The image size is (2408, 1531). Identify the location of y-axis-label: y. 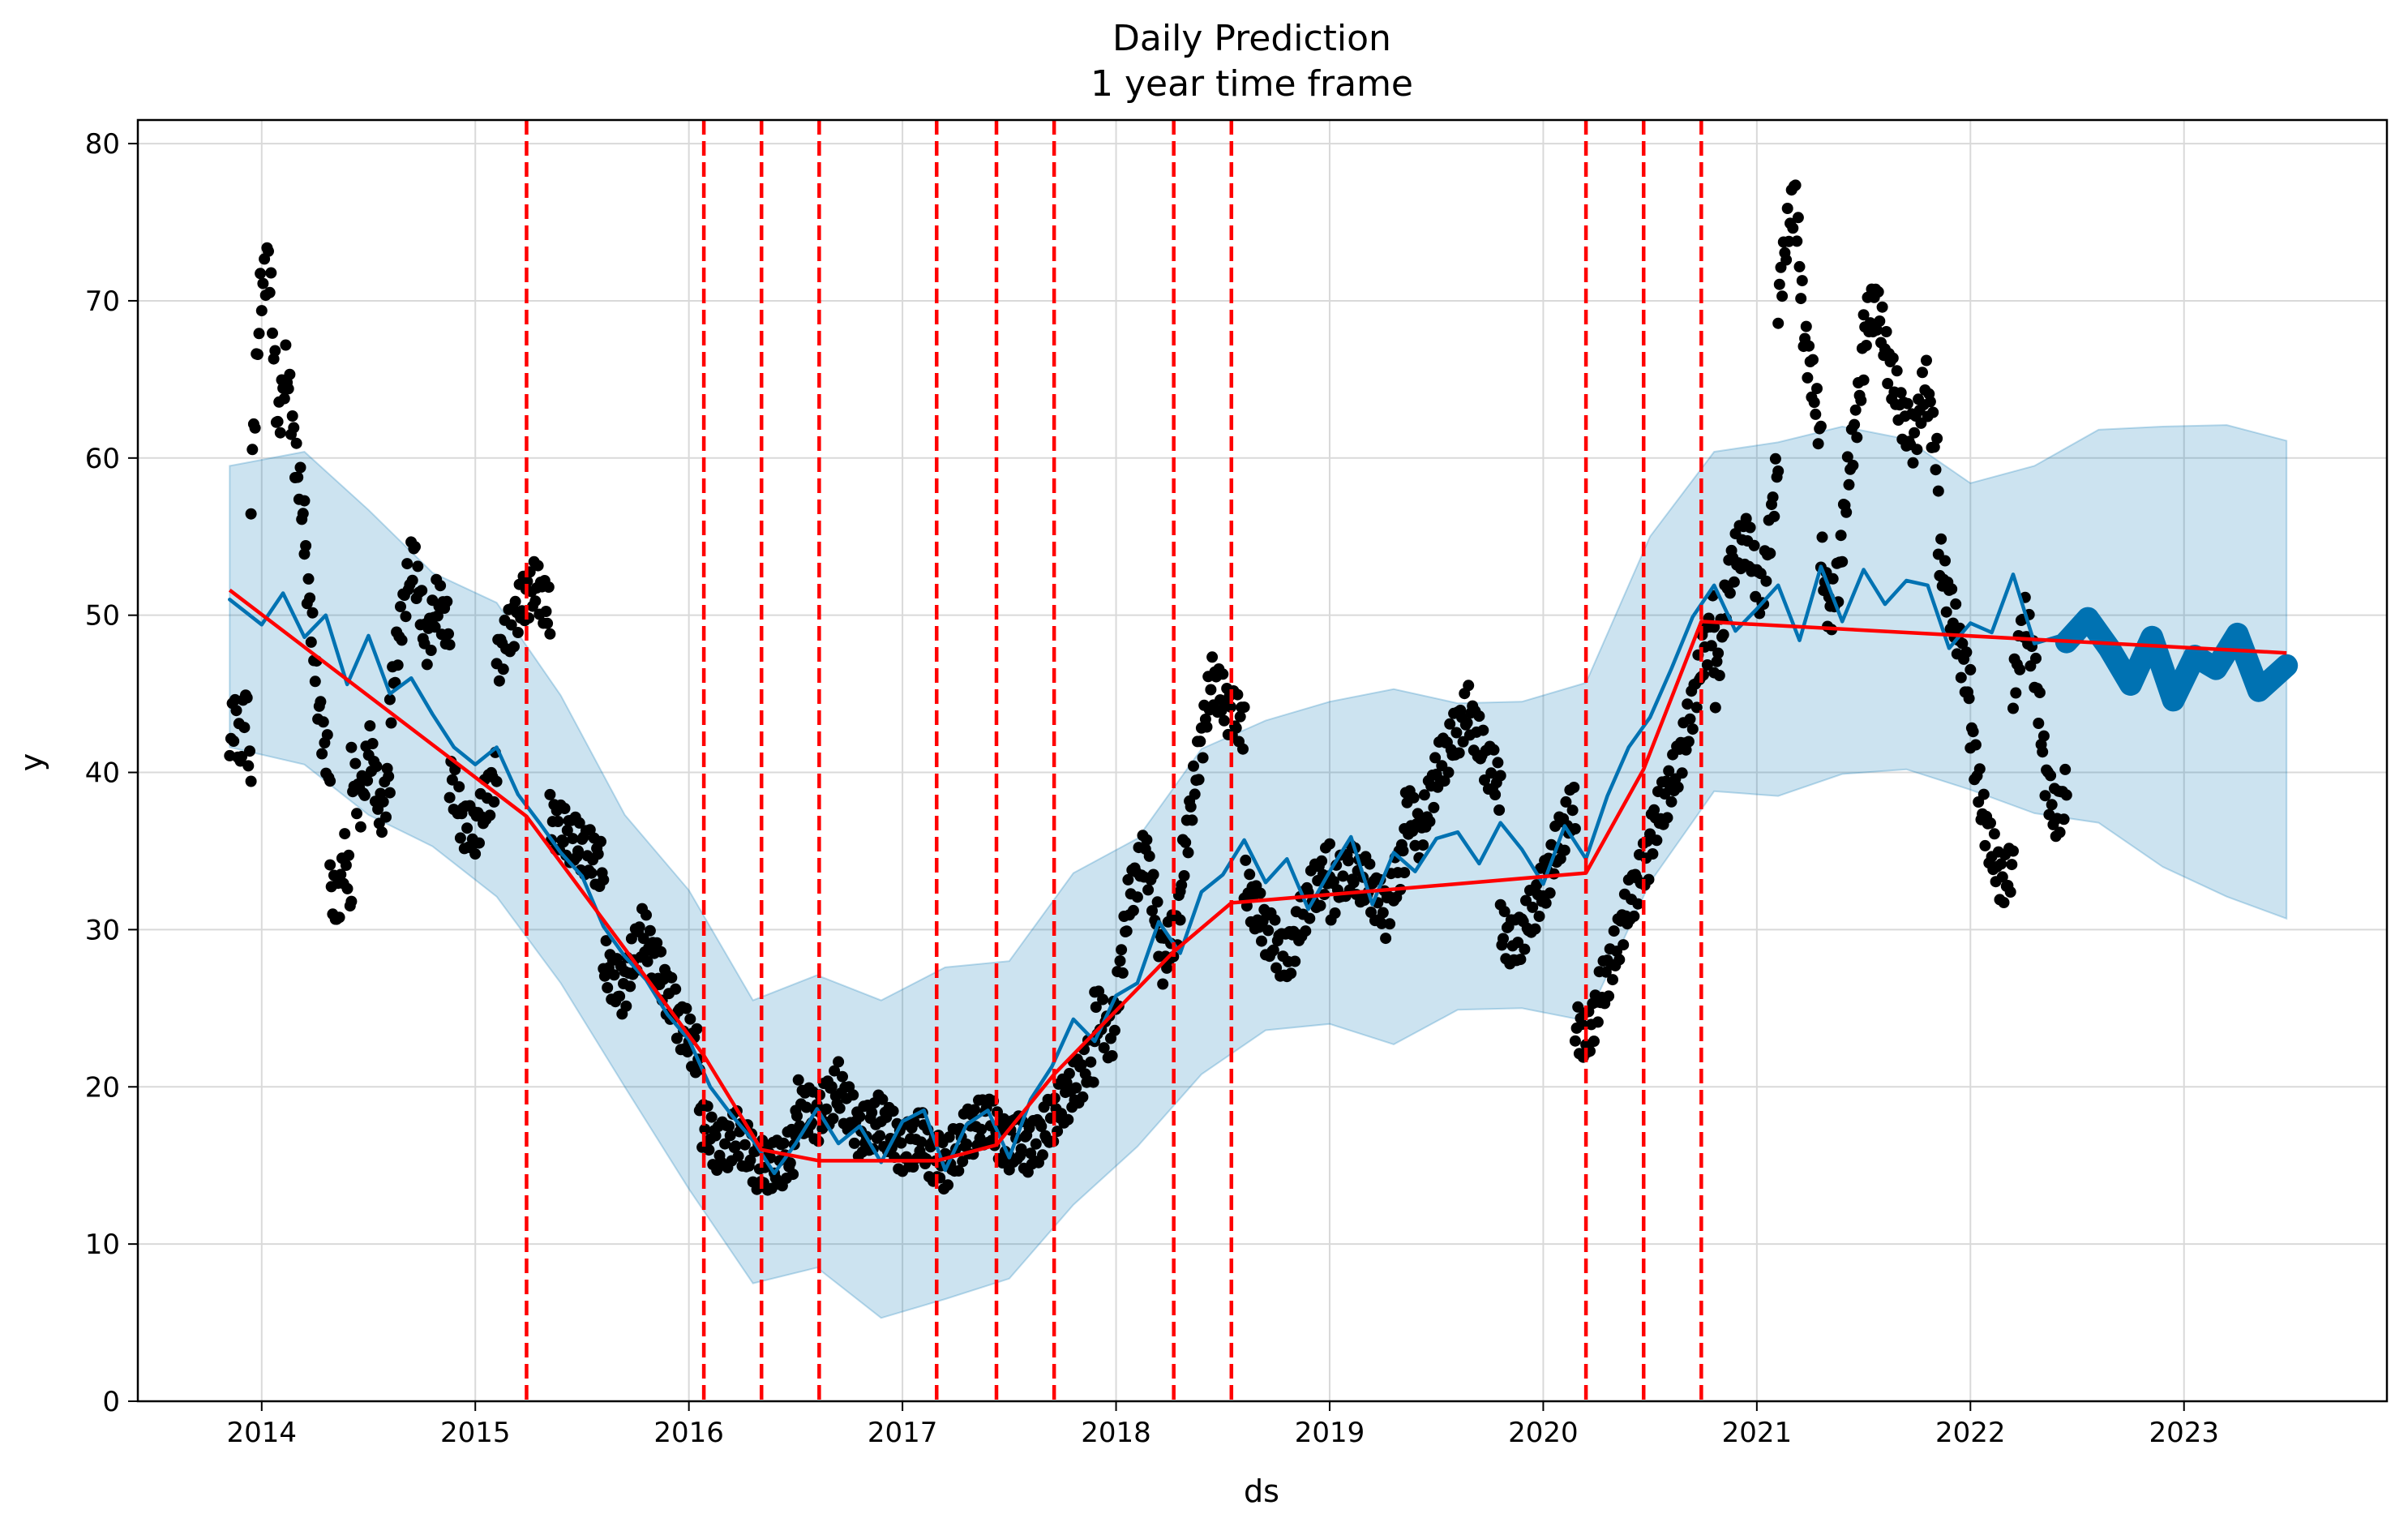
(31, 762).